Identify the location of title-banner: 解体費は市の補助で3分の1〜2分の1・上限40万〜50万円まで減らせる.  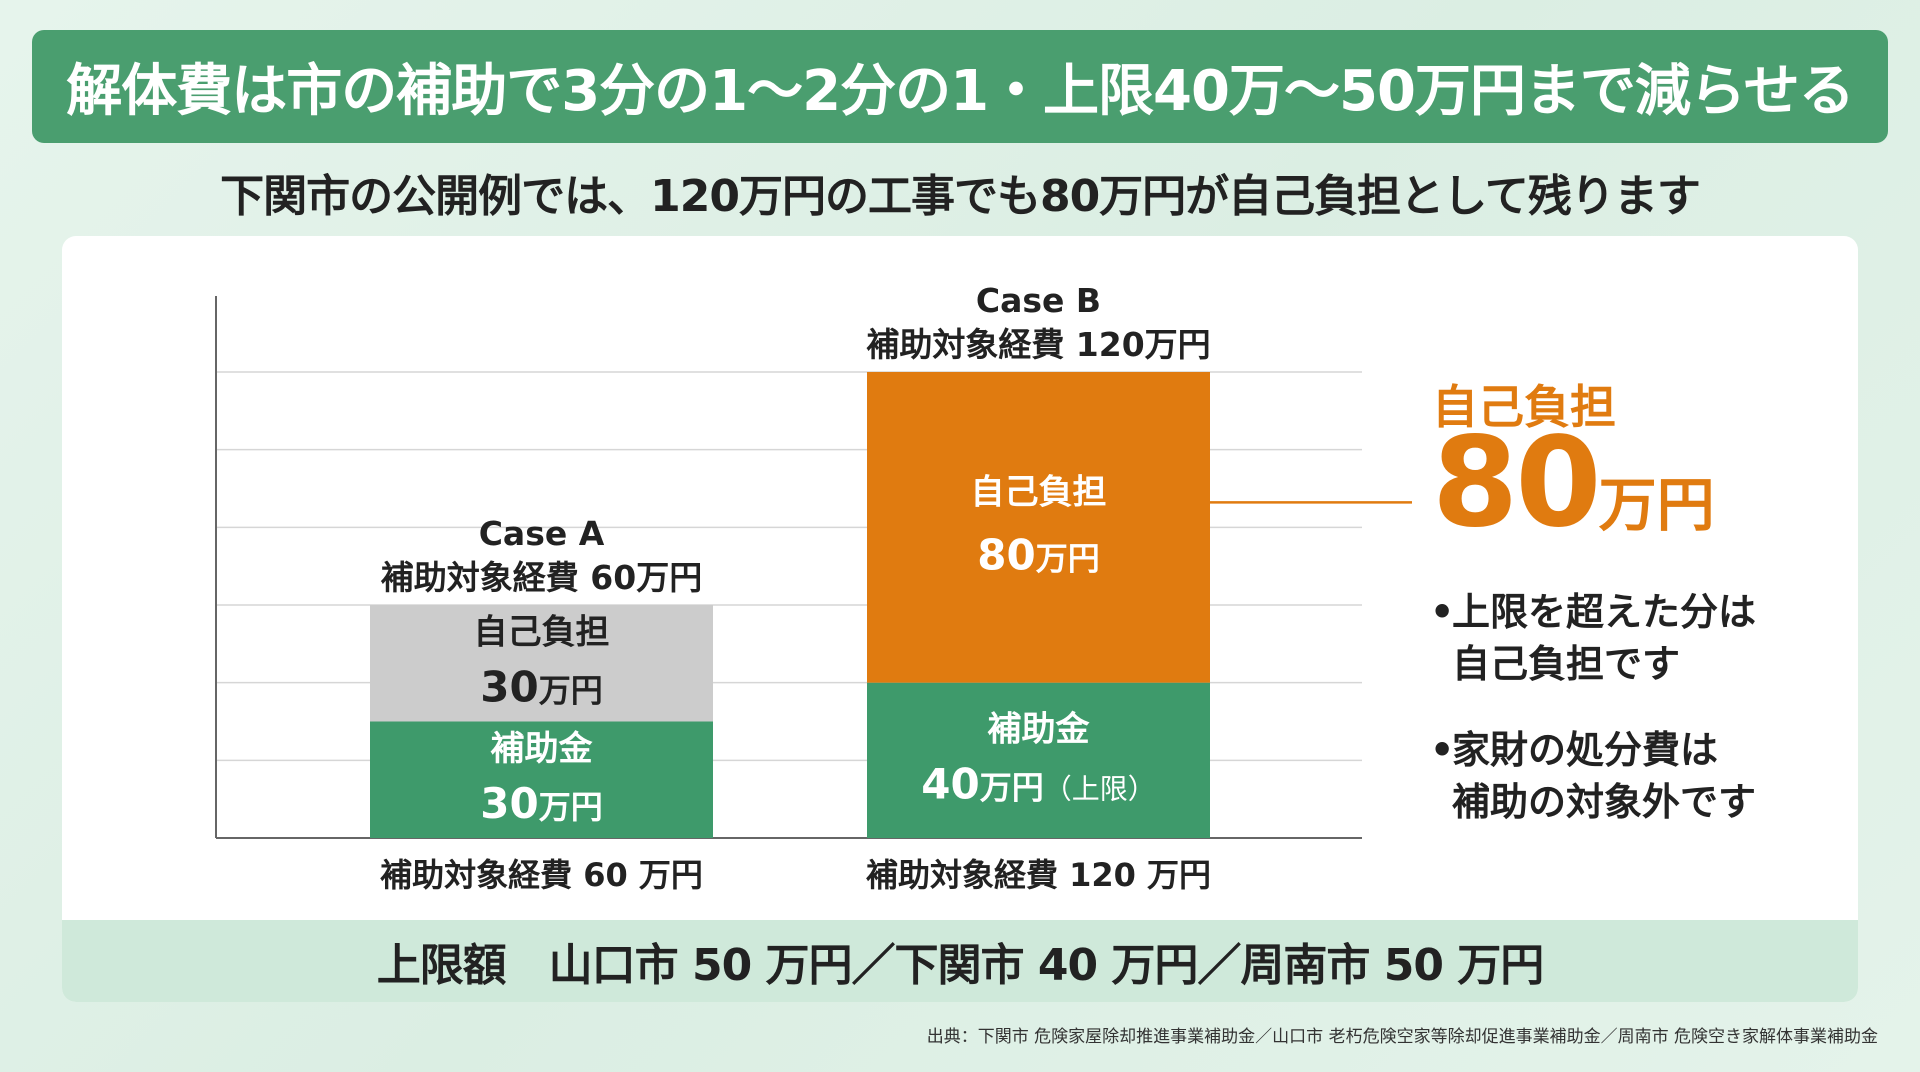
(960, 86).